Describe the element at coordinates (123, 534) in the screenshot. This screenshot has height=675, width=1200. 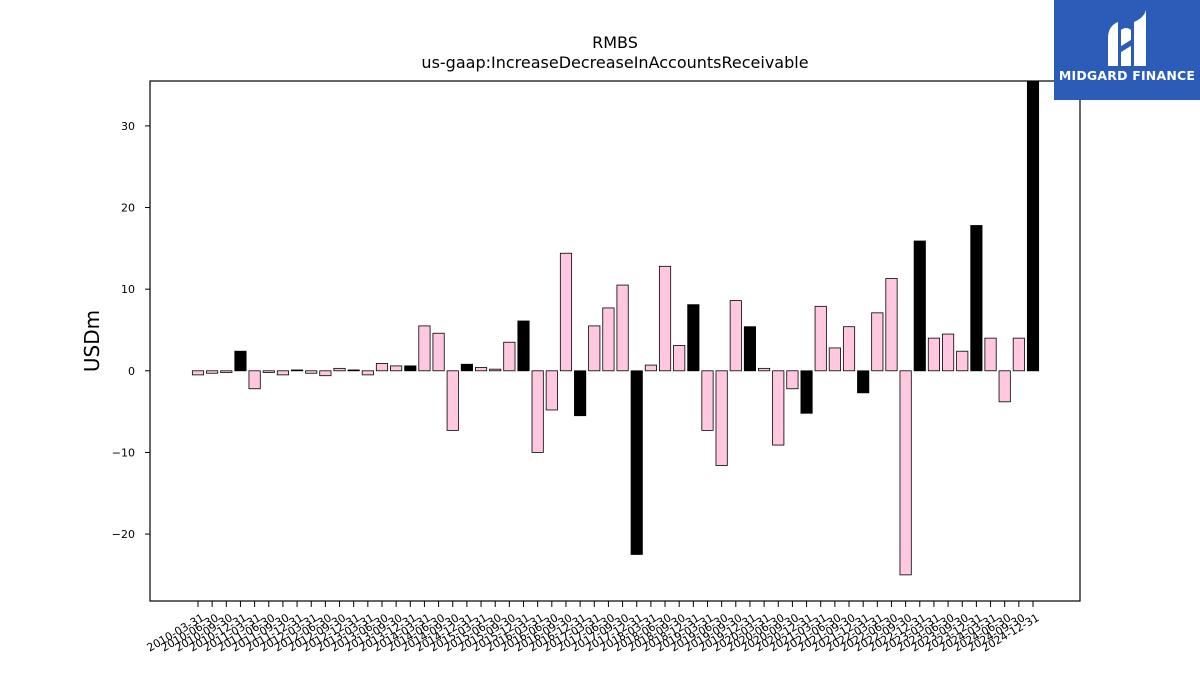
I see `y-tick-label: −20` at that location.